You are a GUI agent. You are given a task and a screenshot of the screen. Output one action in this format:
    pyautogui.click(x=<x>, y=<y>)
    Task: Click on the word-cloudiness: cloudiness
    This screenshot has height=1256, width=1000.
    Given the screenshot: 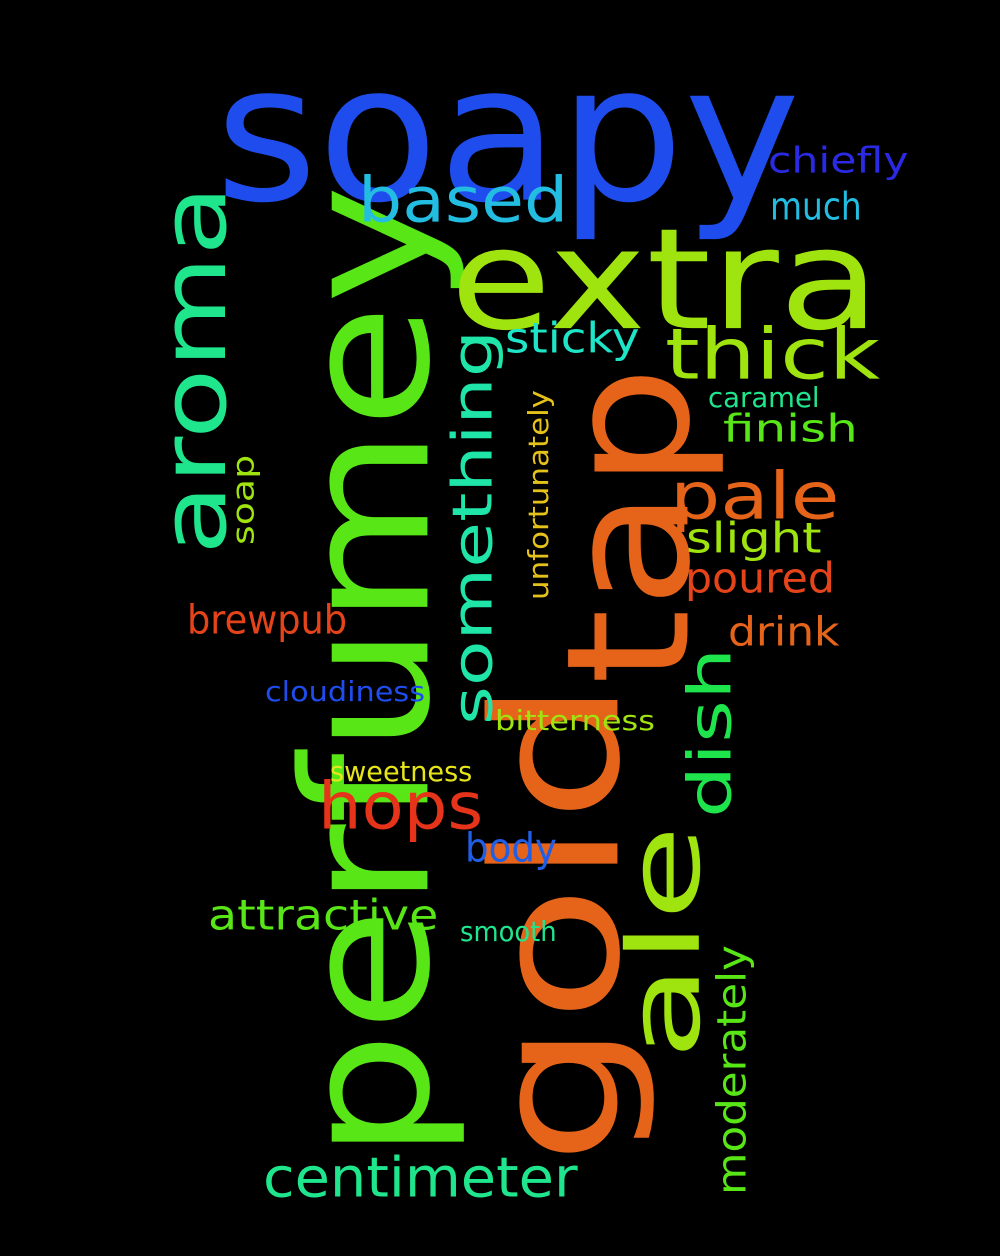 What is the action you would take?
    pyautogui.click(x=345, y=691)
    